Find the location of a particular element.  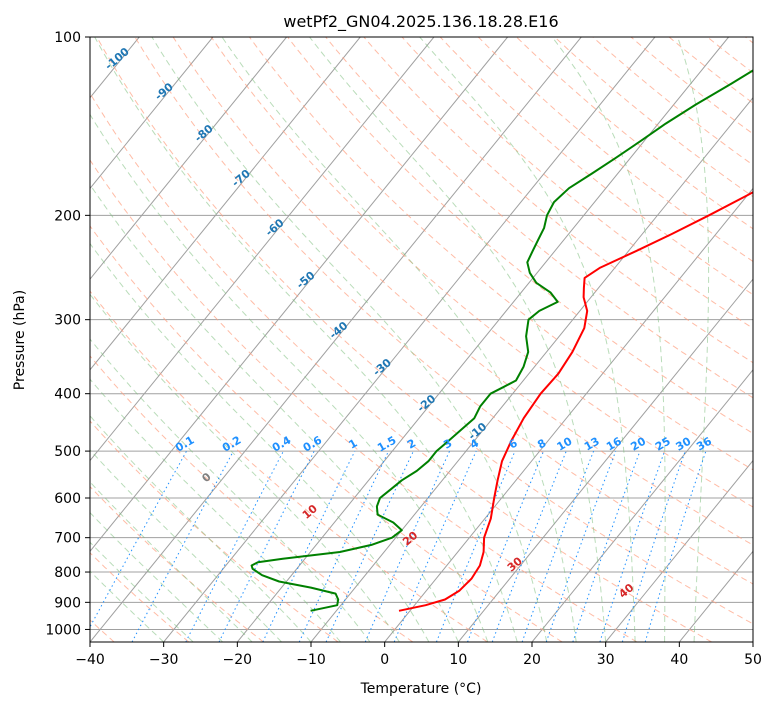

y-axis-title: Pressure (hPa) is located at coordinates (20, 340).